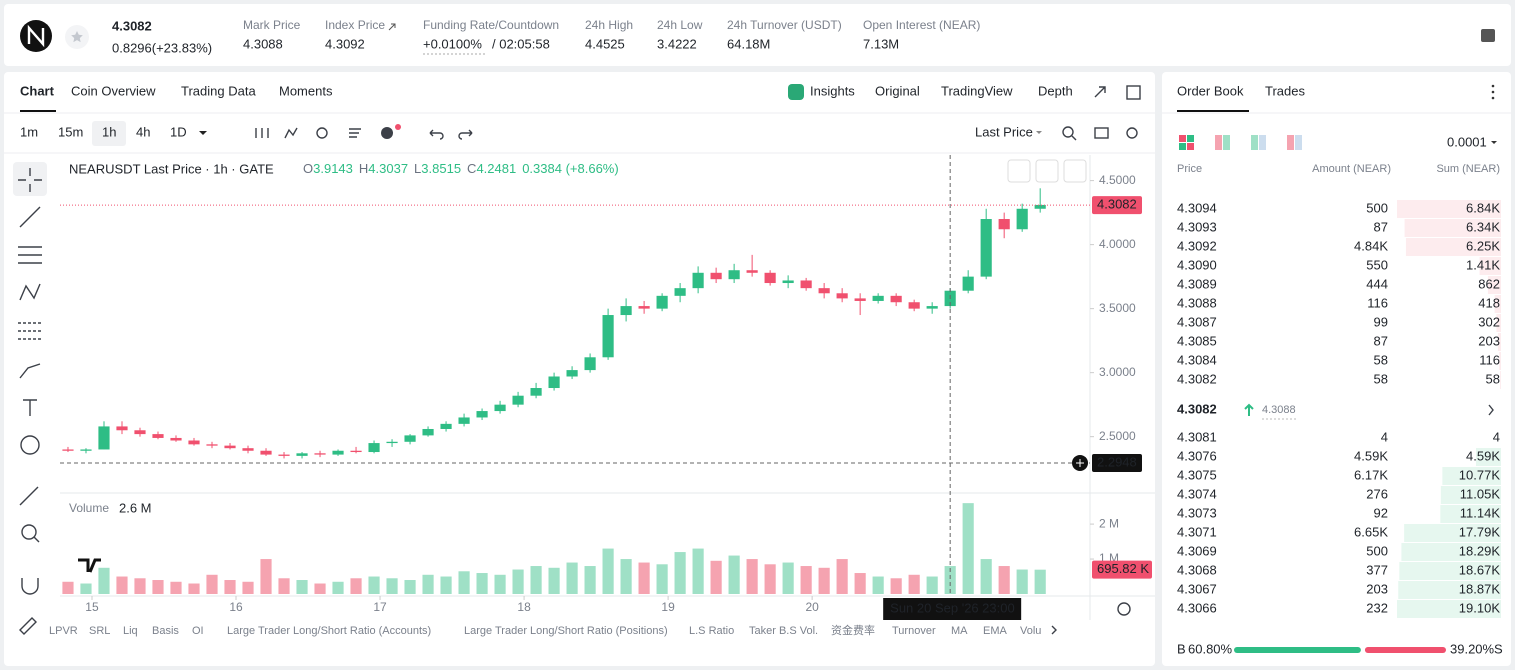 The image size is (1515, 670). What do you see at coordinates (329, 631) in the screenshot?
I see `indicator-tab: Large Trader Long/Short Ratio (Accounts)` at bounding box center [329, 631].